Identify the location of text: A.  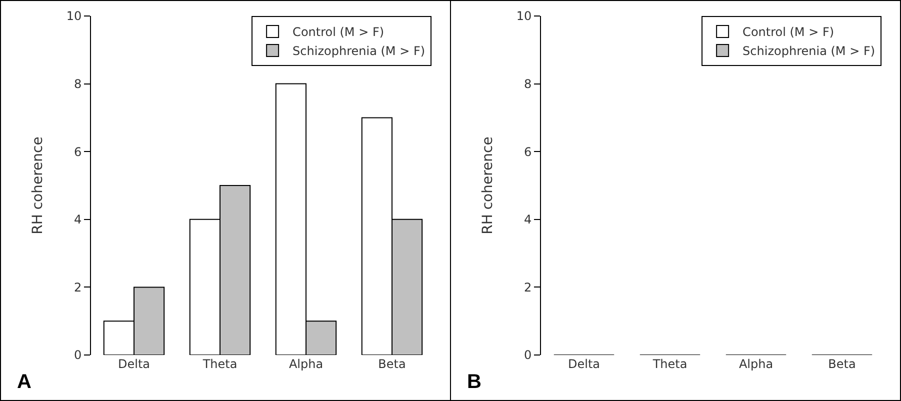
(24, 382).